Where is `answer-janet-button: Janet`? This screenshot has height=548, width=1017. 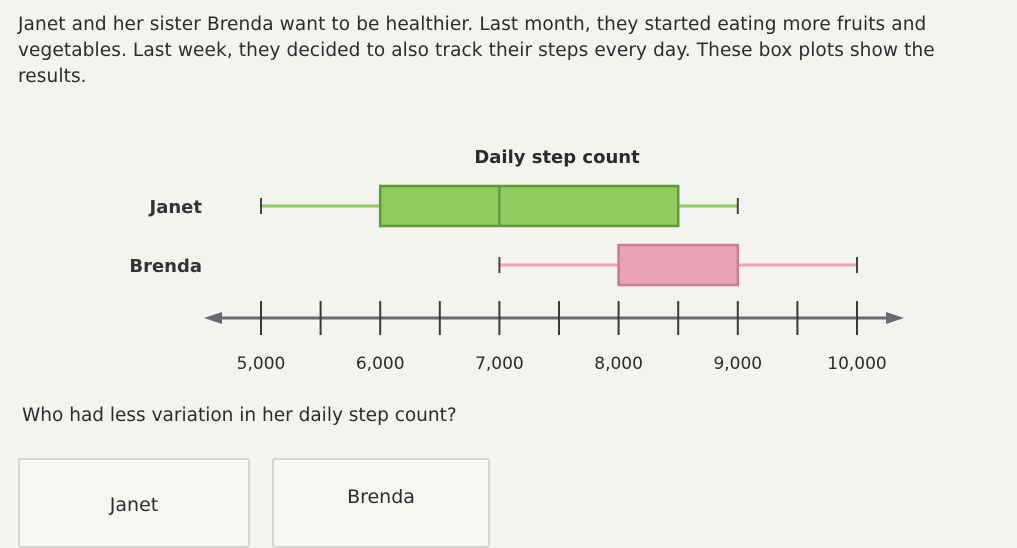 answer-janet-button: Janet is located at coordinates (134, 503).